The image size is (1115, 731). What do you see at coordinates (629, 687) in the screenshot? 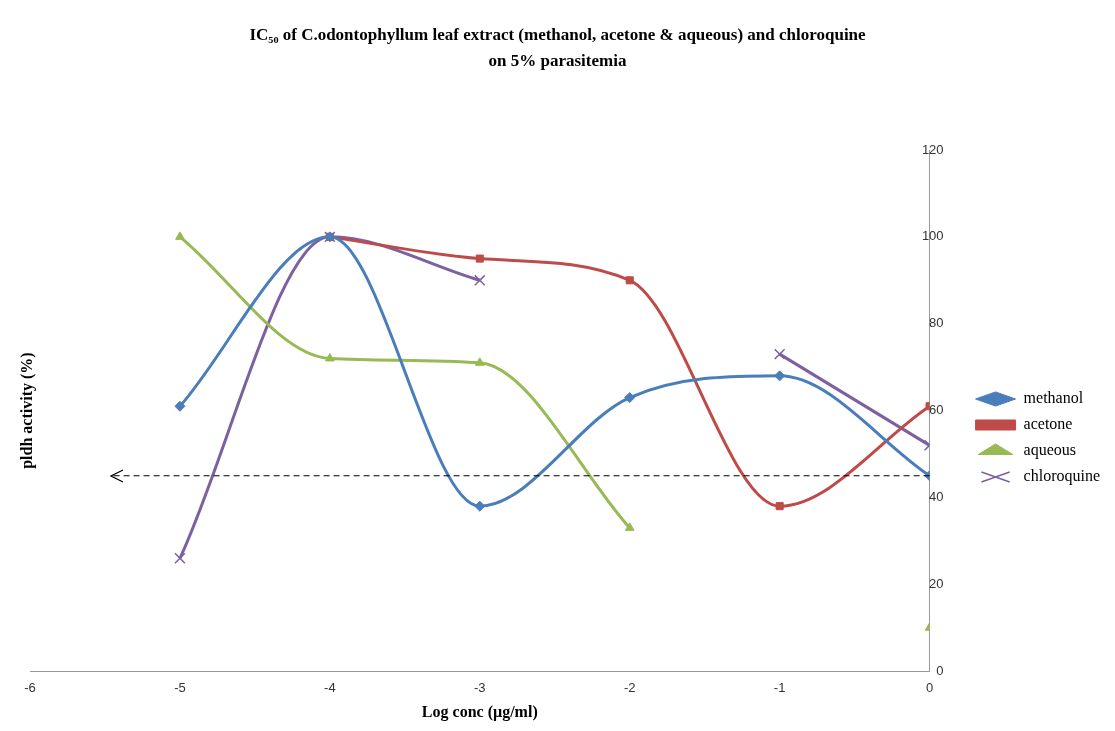
I see `x-tick-label: -2` at bounding box center [629, 687].